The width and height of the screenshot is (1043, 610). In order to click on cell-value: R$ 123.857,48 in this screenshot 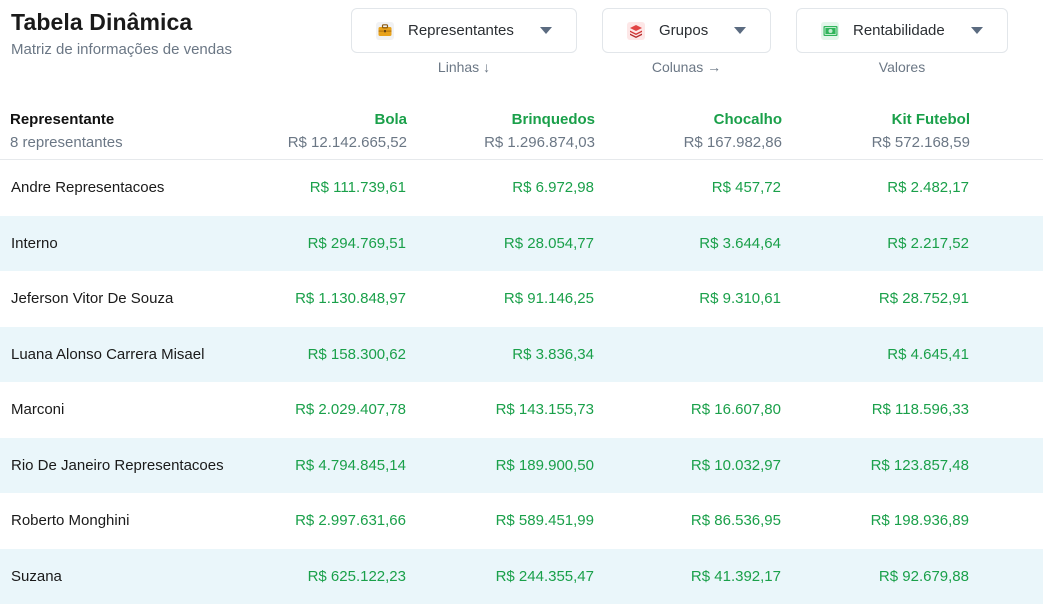, I will do `click(919, 465)`.